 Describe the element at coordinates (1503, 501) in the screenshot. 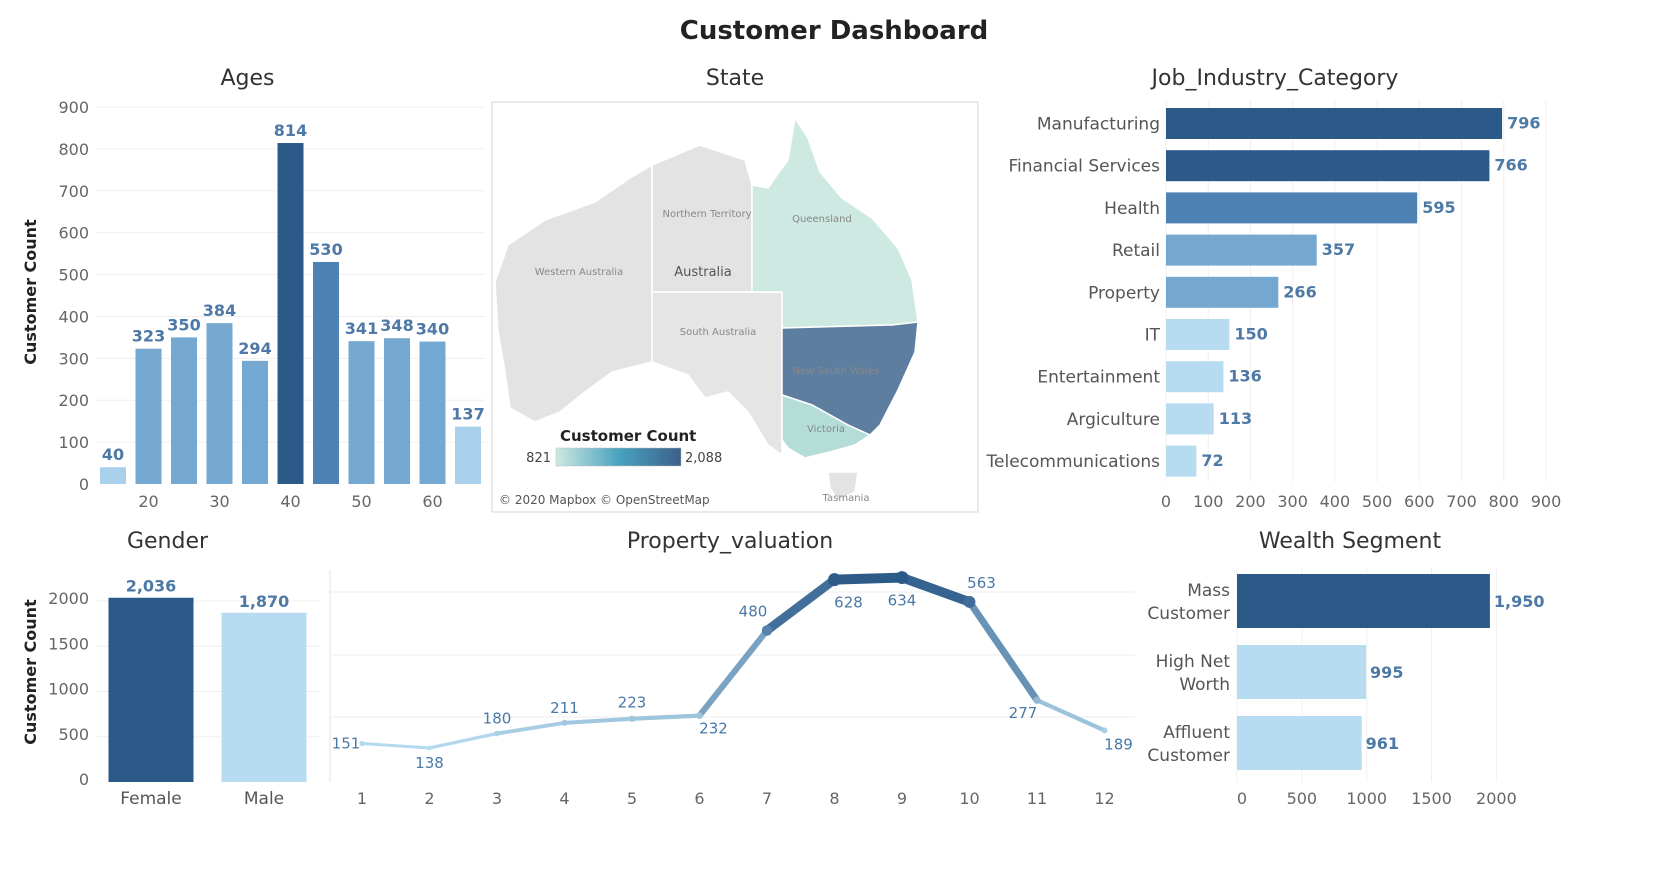

I see `job-xtick: 800` at that location.